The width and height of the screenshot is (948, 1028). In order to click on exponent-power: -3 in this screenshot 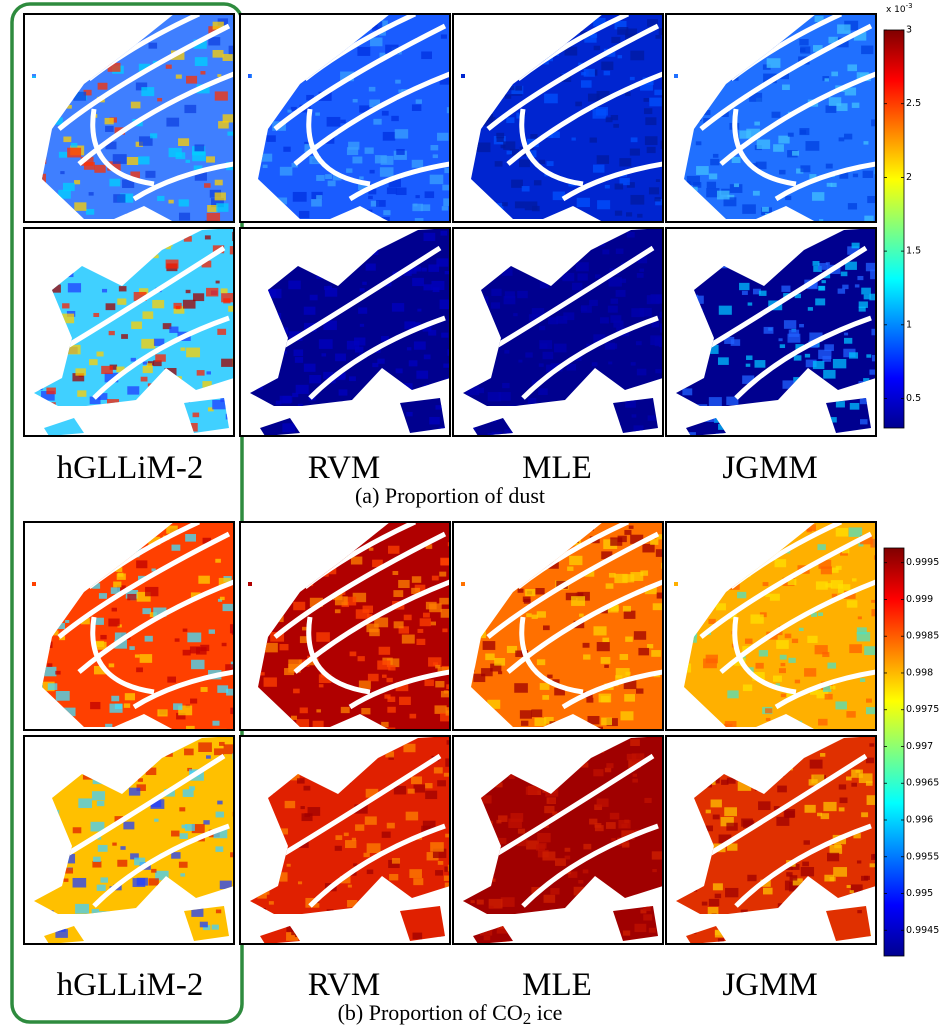, I will do `click(909, 6)`.